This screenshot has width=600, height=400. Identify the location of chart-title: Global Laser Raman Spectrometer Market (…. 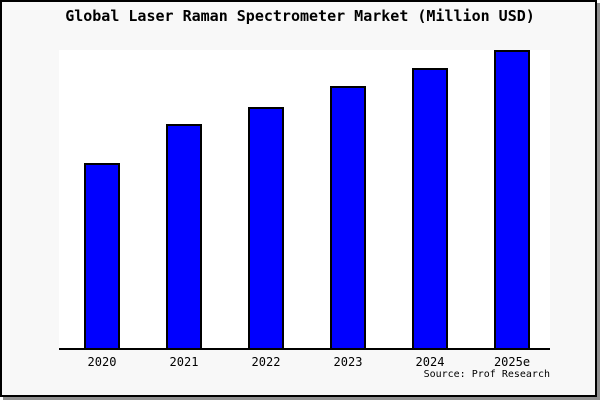
(300, 16).